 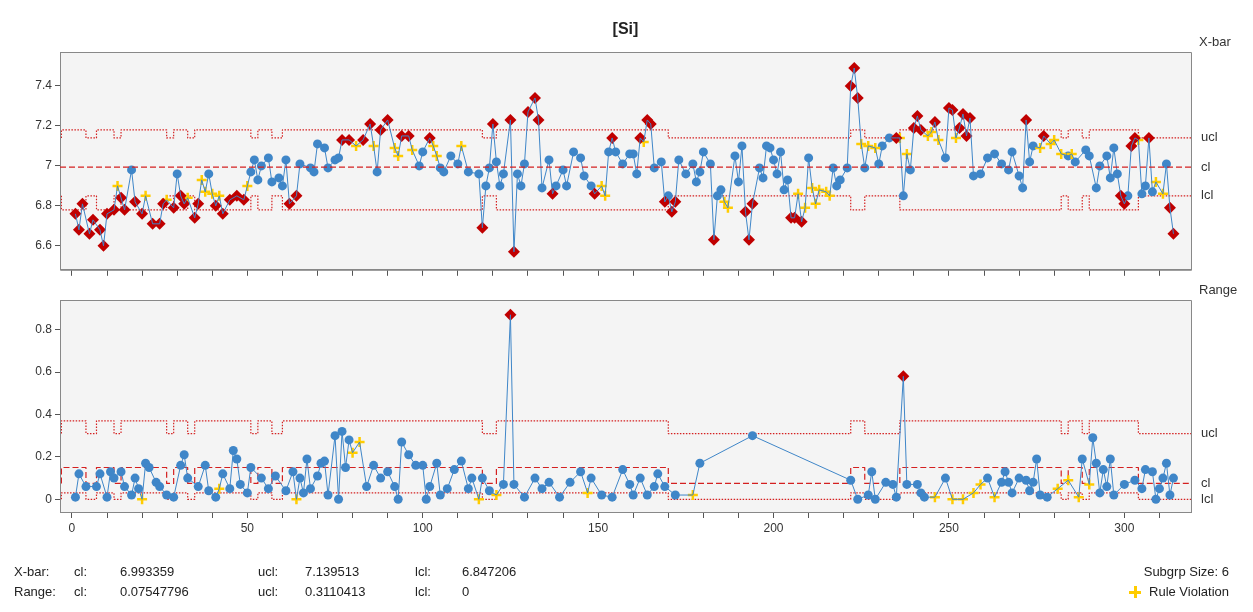 What do you see at coordinates (1206, 166) in the screenshot?
I see `ref-line-label: cl` at bounding box center [1206, 166].